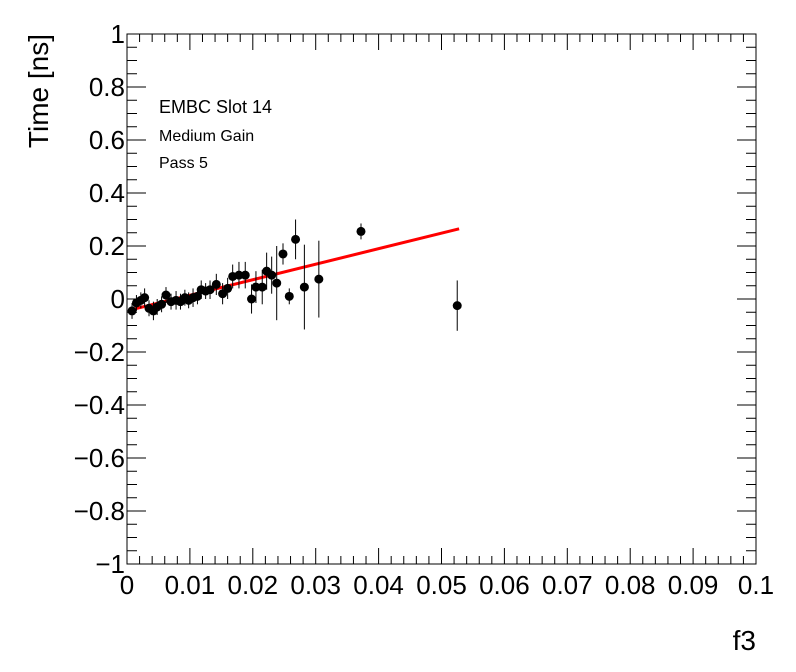 The image size is (796, 672). Describe the element at coordinates (378, 585) in the screenshot. I see `x-tick-label: 0.04` at that location.